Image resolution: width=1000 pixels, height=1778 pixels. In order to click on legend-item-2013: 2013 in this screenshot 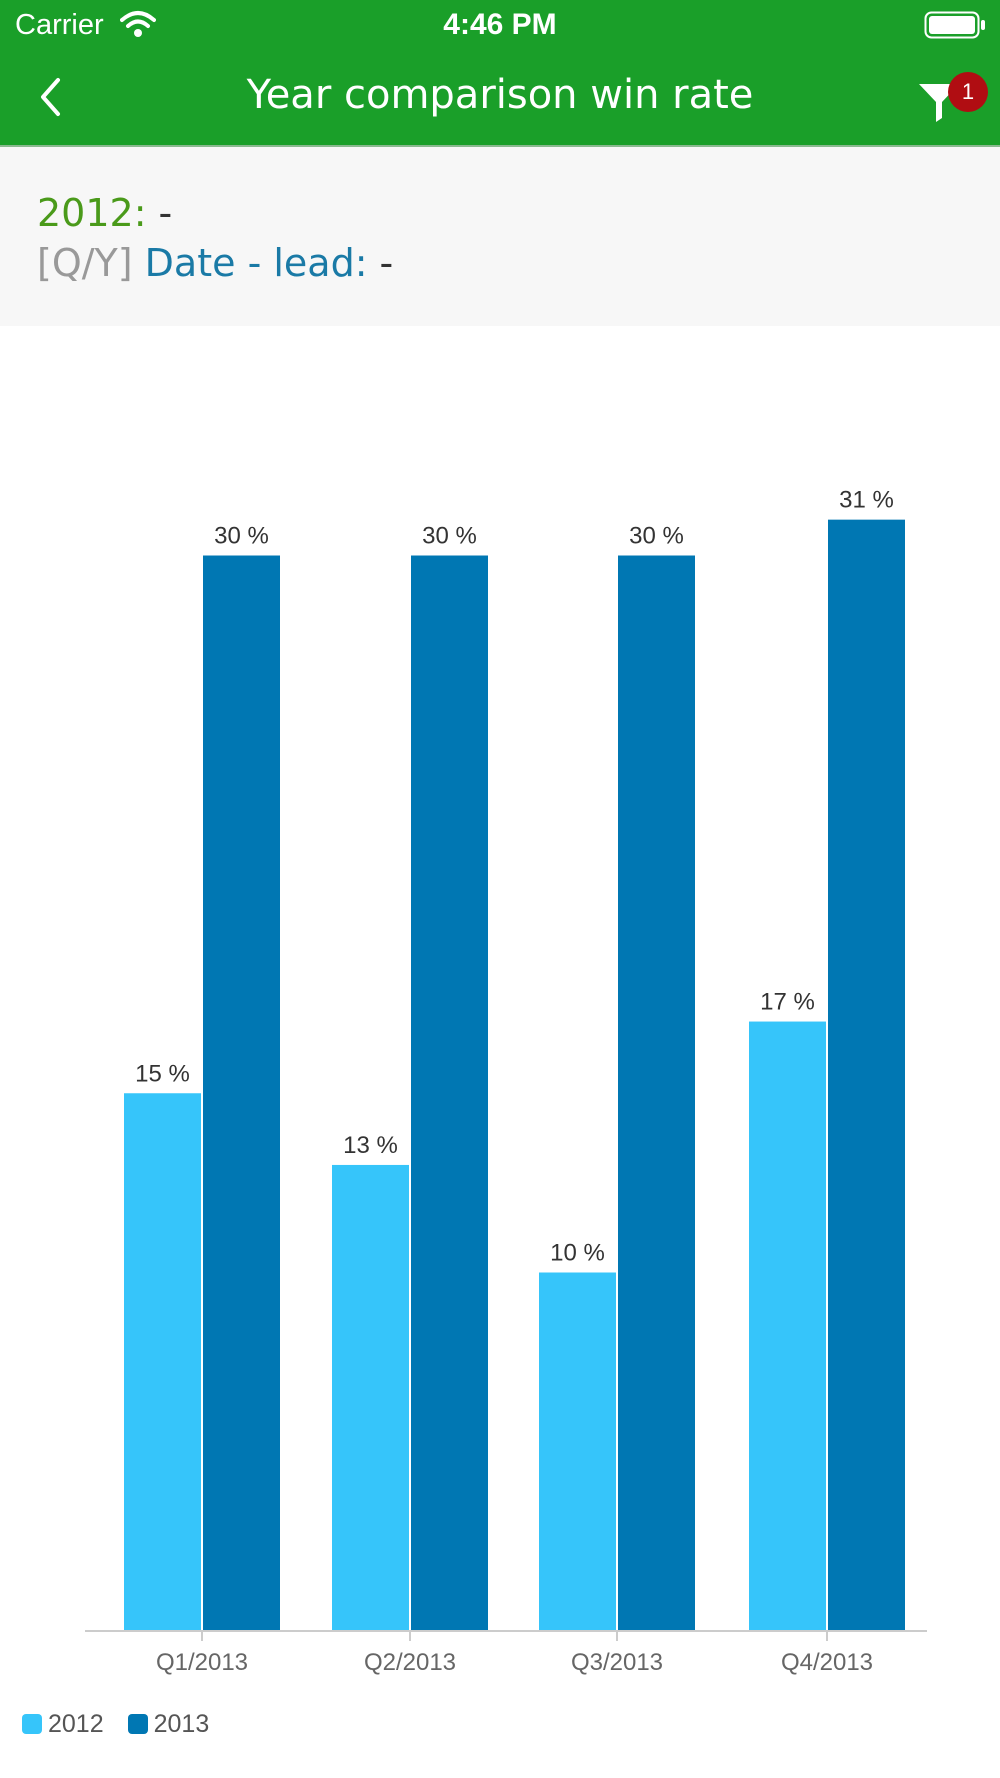, I will do `click(168, 1724)`.